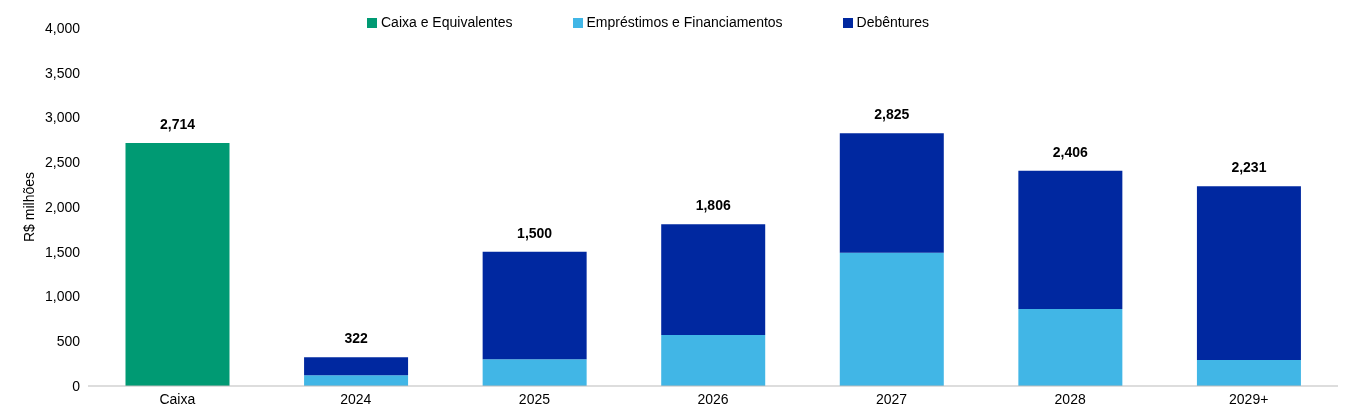  I want to click on total-label: 2,825, so click(892, 114).